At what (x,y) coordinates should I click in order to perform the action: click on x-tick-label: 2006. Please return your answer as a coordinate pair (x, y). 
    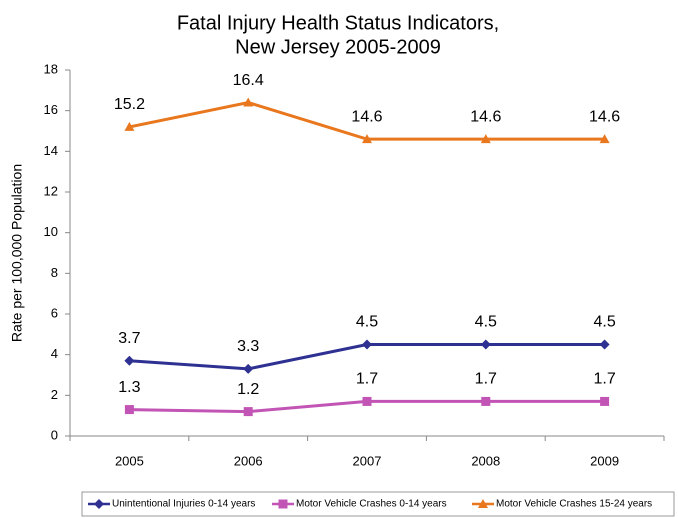
    Looking at the image, I should click on (248, 460).